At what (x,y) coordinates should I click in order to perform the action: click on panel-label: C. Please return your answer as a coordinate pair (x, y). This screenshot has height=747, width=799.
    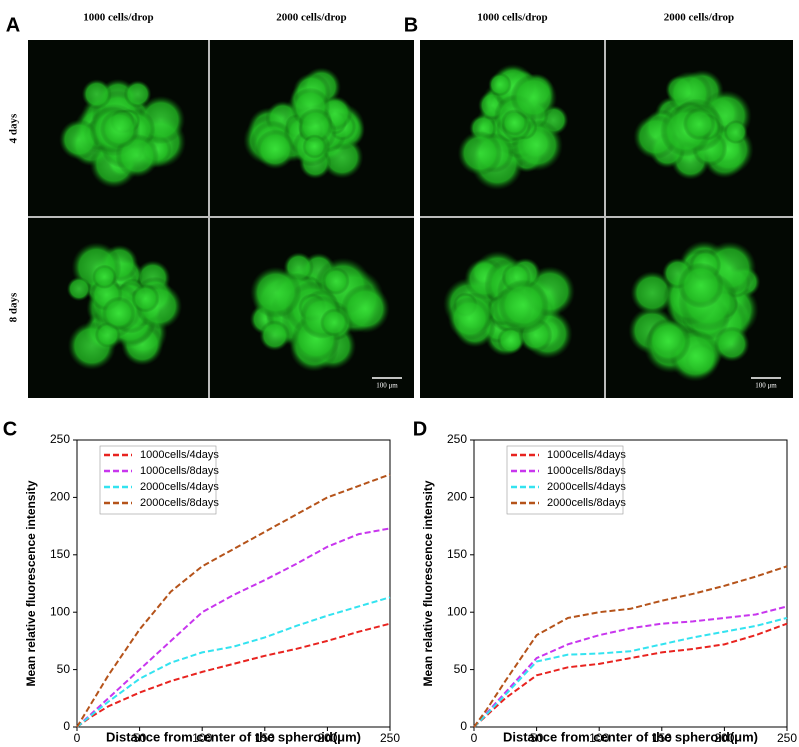
    Looking at the image, I should click on (10, 429).